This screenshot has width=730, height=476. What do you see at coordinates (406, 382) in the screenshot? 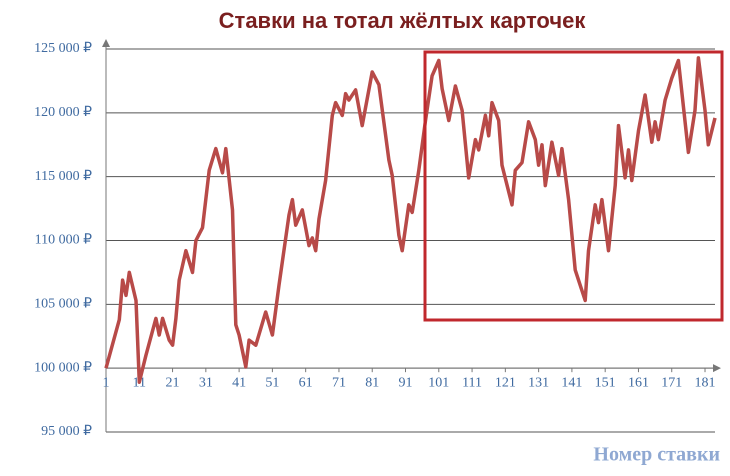
I see `x-tick-label: 91` at bounding box center [406, 382].